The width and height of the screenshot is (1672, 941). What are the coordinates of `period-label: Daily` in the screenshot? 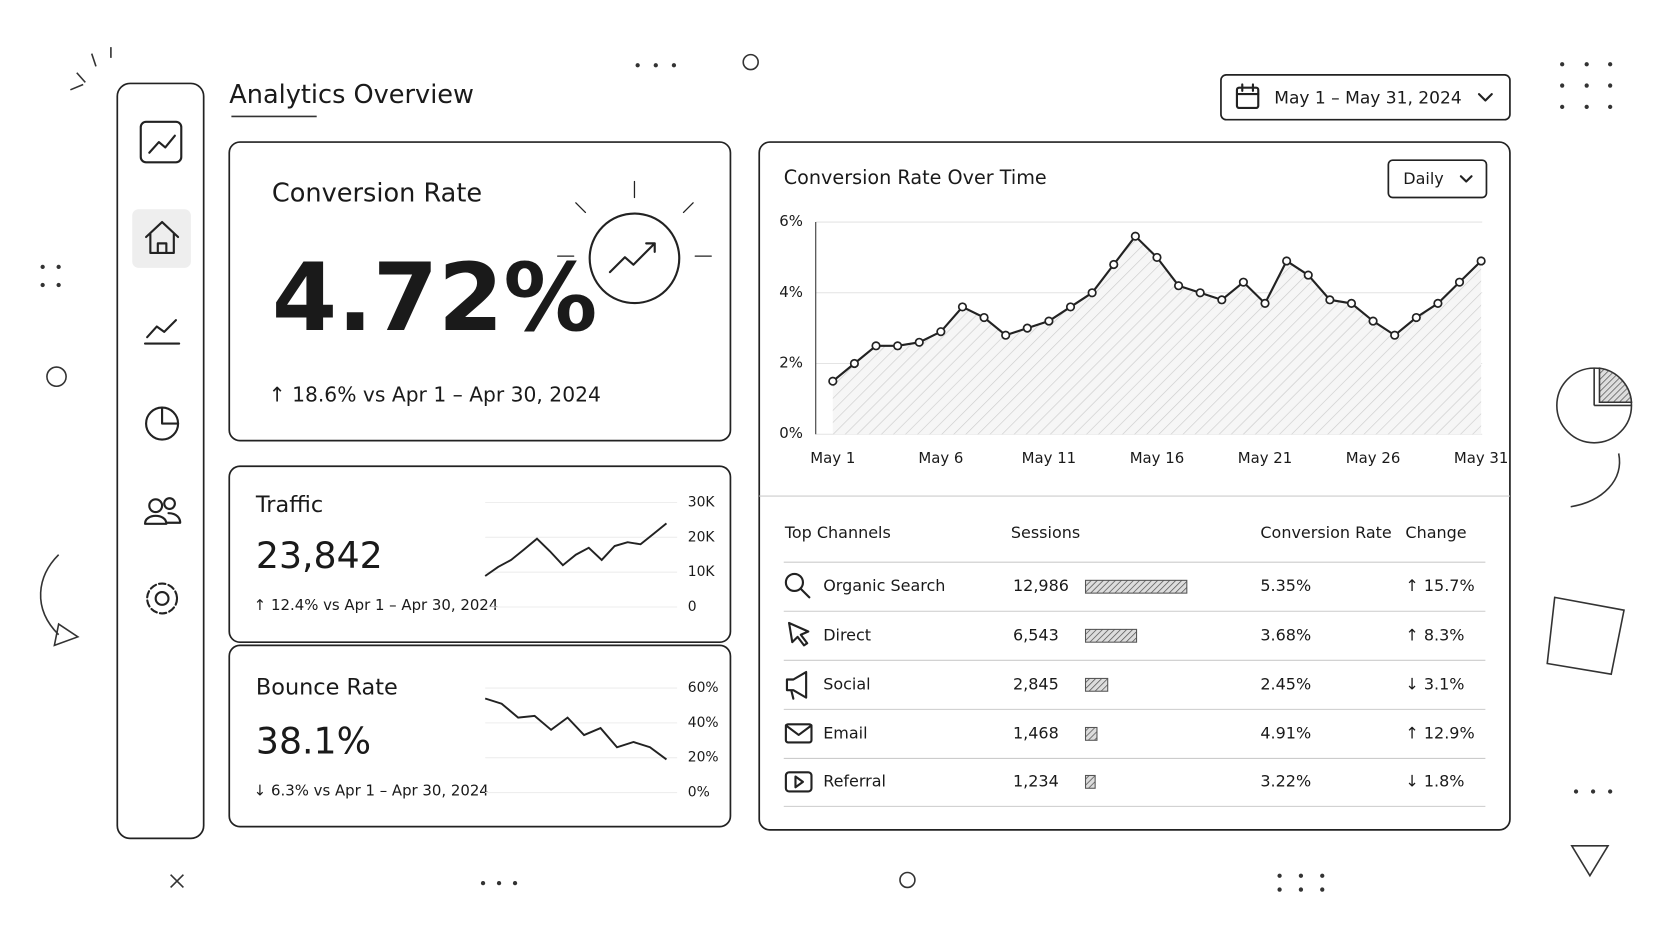 It's located at (1423, 178).